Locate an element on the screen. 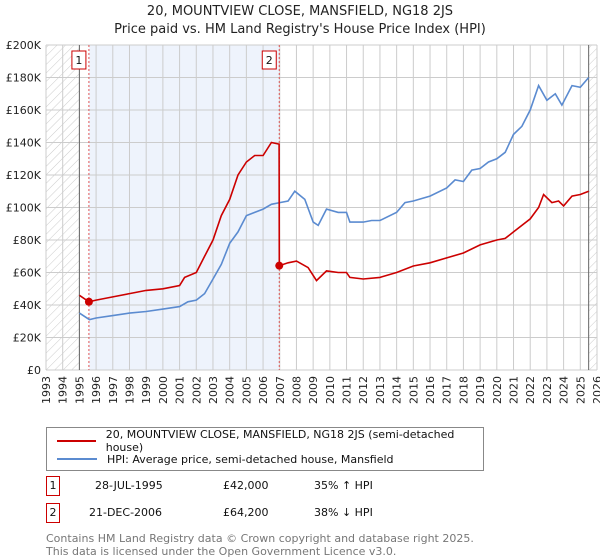 This screenshot has width=600, height=560. x-tick-label: 2003 is located at coordinates (213, 390).